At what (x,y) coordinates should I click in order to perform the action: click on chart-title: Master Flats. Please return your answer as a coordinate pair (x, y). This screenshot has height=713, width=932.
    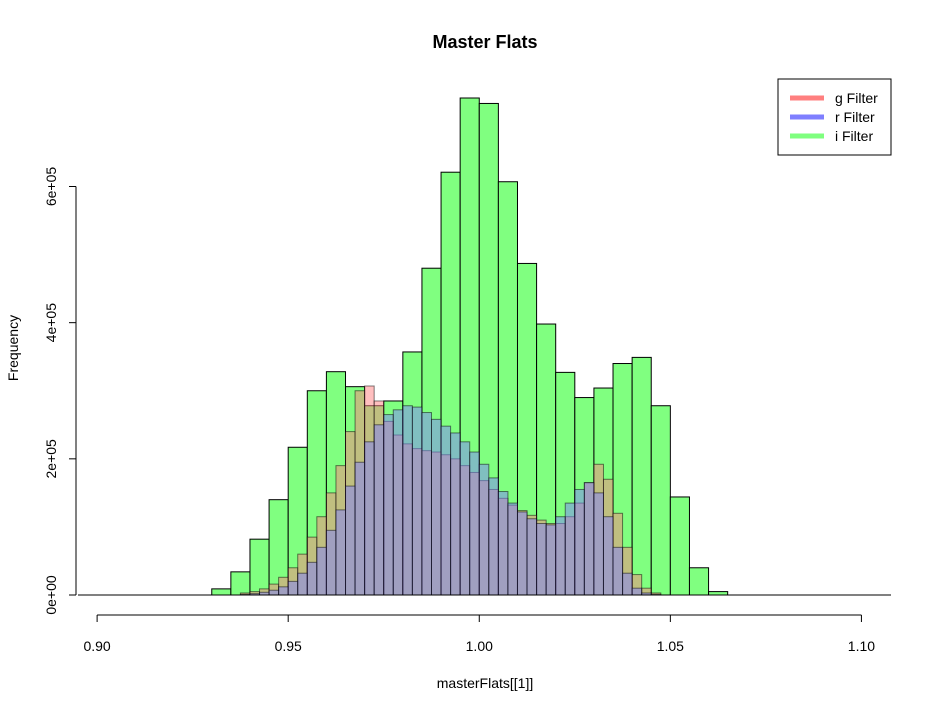
    Looking at the image, I should click on (484, 42).